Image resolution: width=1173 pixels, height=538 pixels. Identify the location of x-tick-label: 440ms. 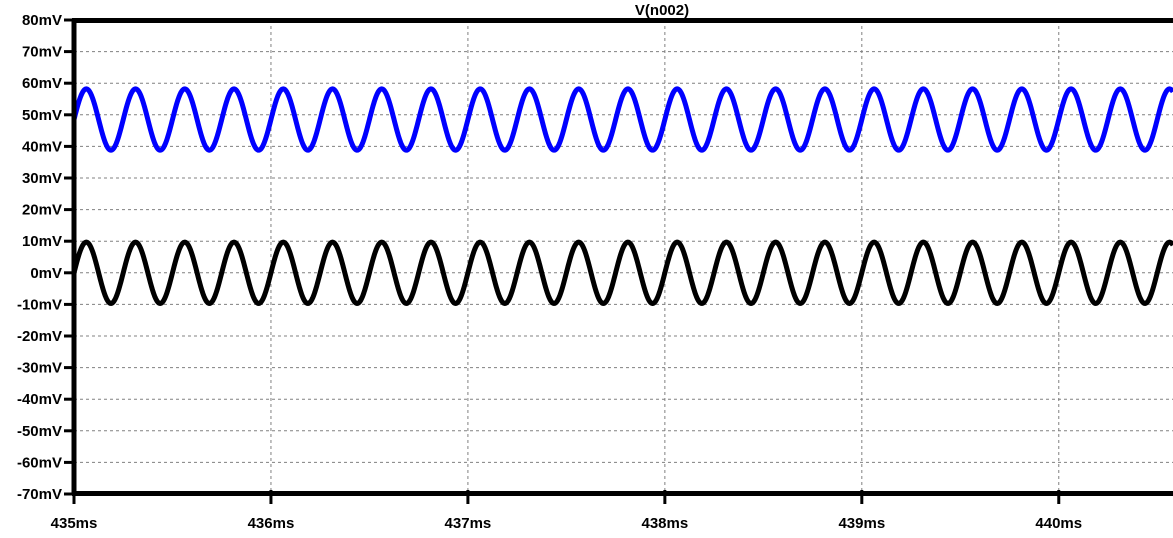
(1058, 523).